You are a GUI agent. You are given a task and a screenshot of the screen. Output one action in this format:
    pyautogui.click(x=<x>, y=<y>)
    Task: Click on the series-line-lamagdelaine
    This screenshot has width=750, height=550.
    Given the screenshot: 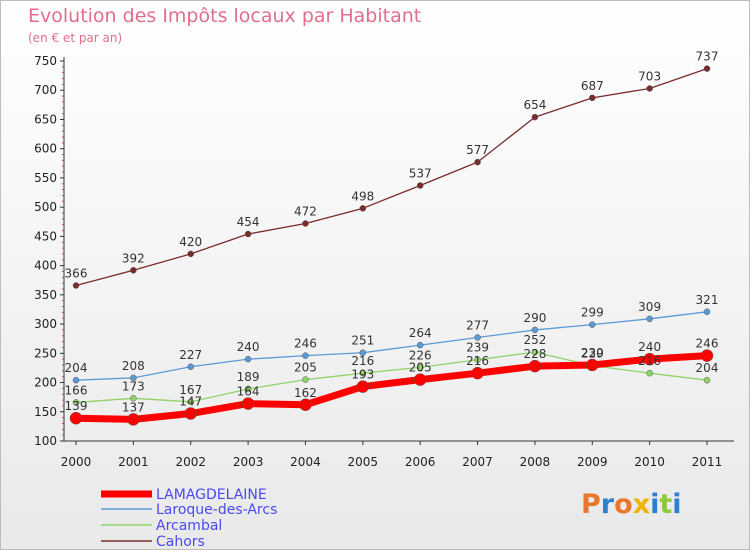 What is the action you would take?
    pyautogui.click(x=391, y=387)
    